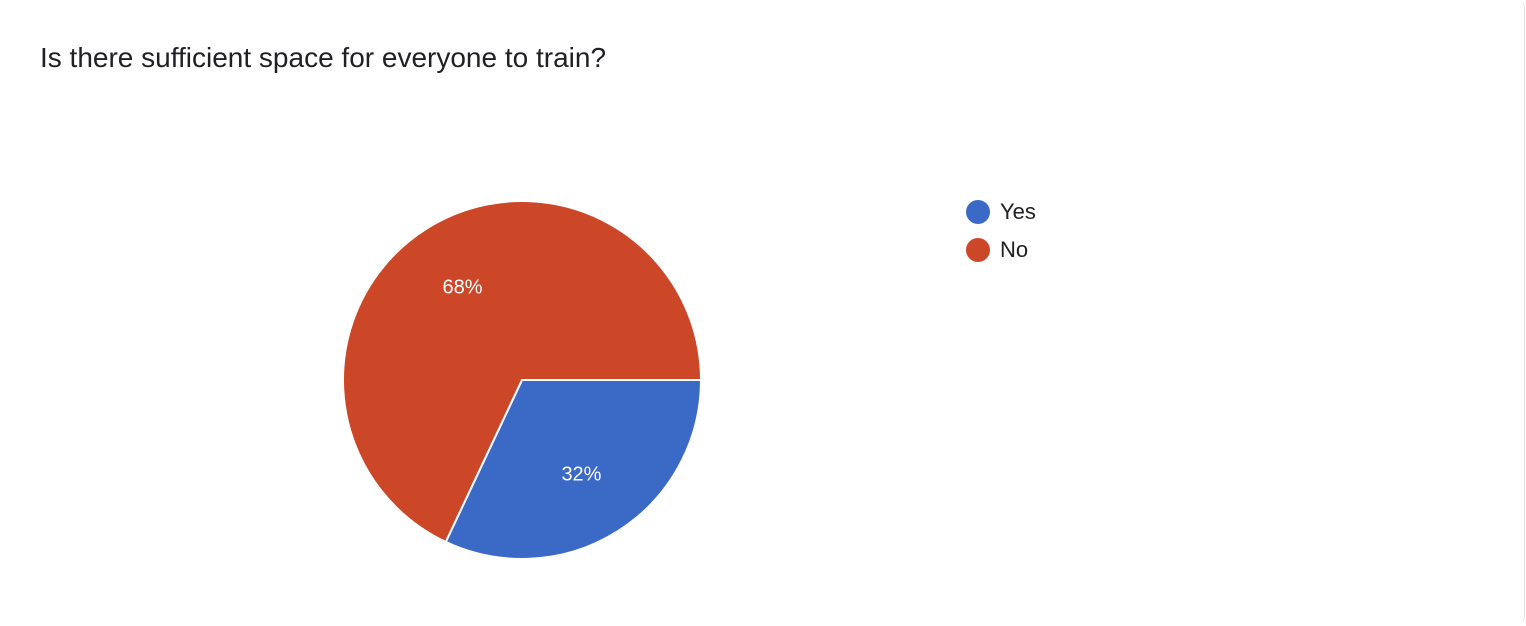  I want to click on legend-label-yes: Yes, so click(1018, 211).